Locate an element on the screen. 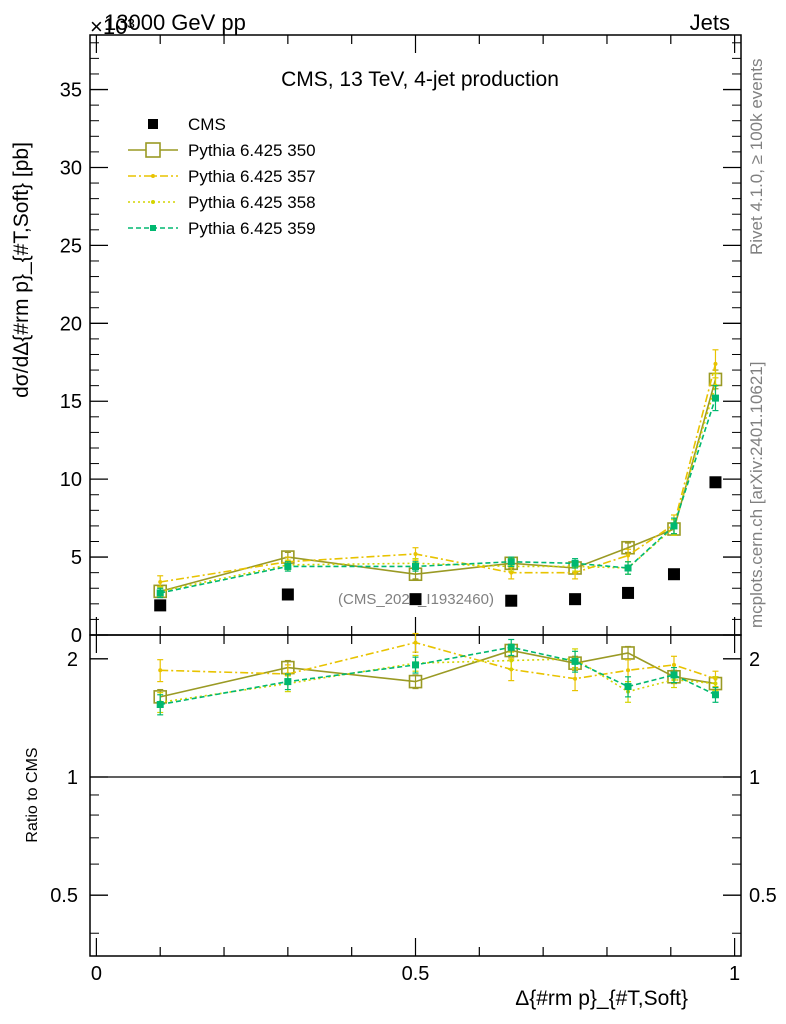 The width and height of the screenshot is (786, 1024). main-y-tick-label: 35 is located at coordinates (71, 91).